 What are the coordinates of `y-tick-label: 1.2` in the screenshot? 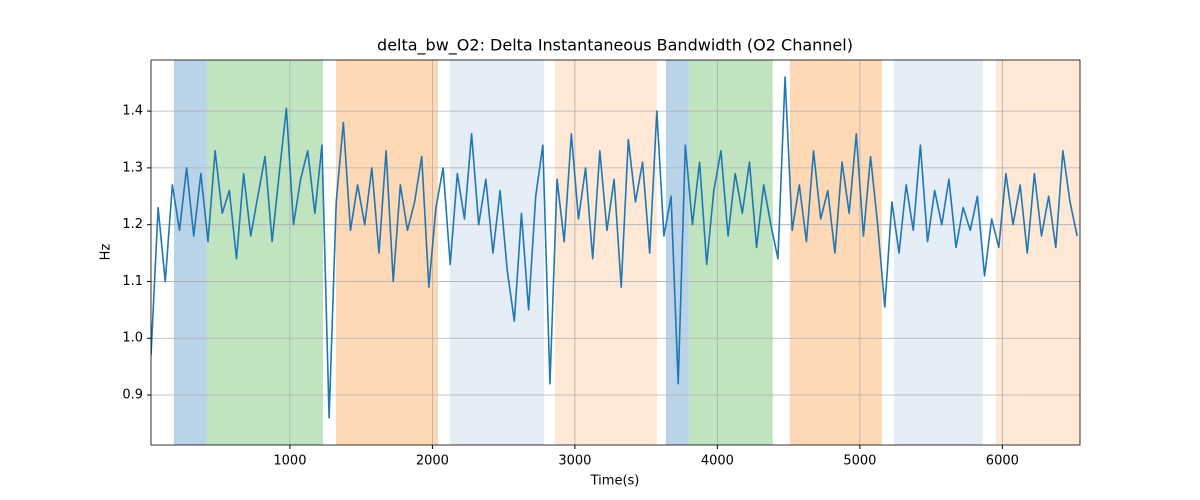 It's located at (132, 224).